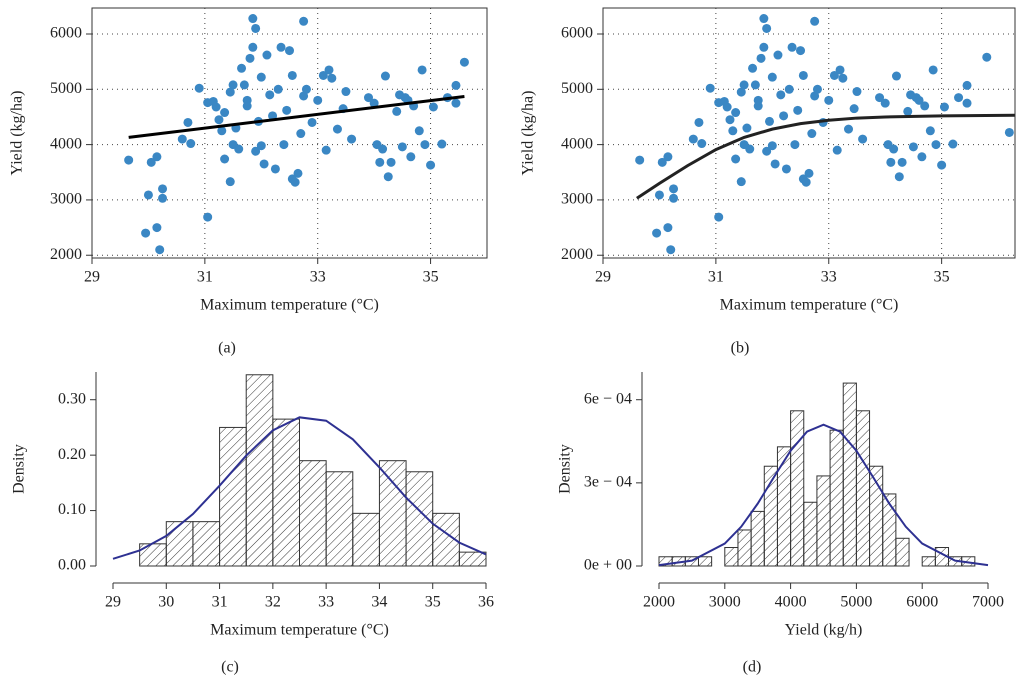 The height and width of the screenshot is (684, 1023). Describe the element at coordinates (988, 602) in the screenshot. I see `x-tick-label: 7000` at that location.